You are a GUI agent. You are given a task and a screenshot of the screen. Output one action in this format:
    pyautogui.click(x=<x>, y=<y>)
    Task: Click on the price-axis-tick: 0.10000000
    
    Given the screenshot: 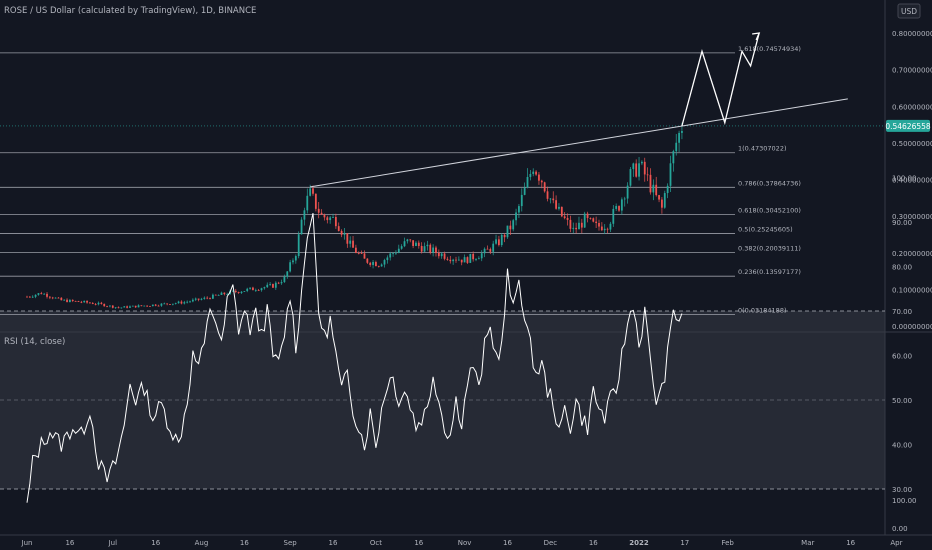 What is the action you would take?
    pyautogui.click(x=912, y=290)
    